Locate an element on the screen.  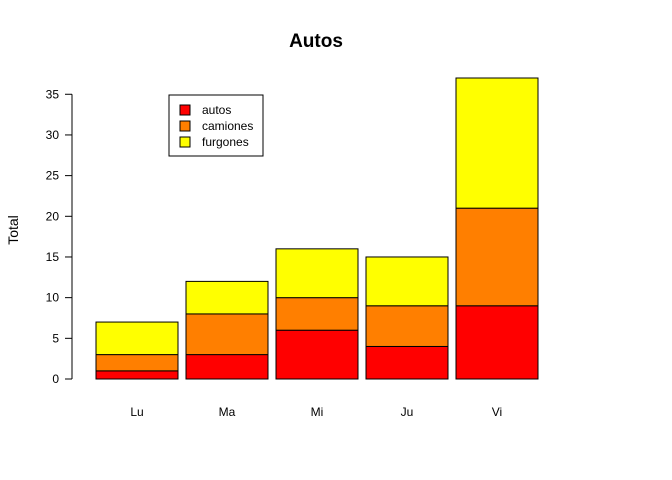
y-tick-label: 20 is located at coordinates (53, 216).